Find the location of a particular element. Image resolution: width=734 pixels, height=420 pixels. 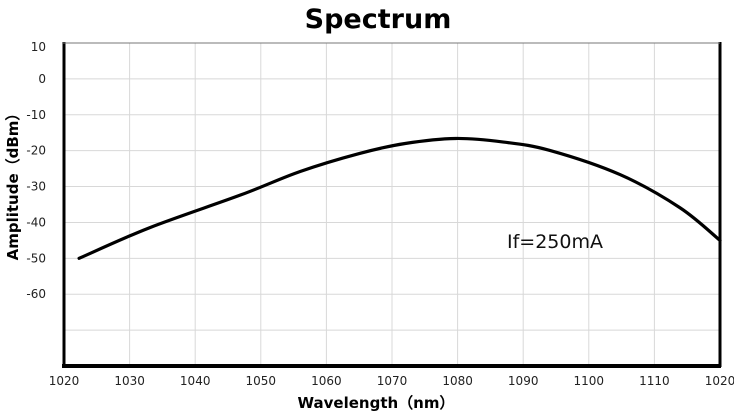

y-tick-label: -10 is located at coordinates (36, 115).